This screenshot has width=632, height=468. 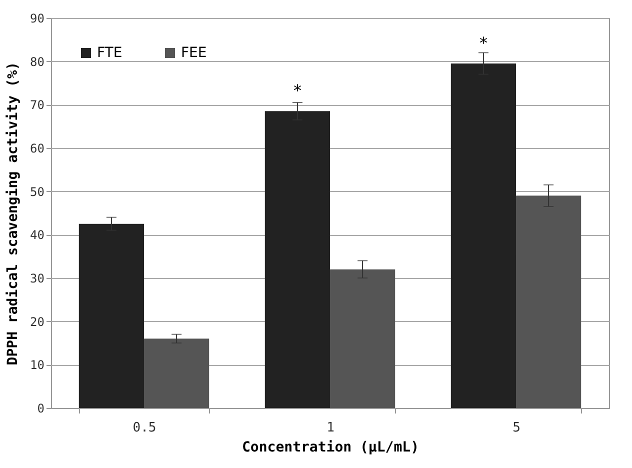 What do you see at coordinates (144, 428) in the screenshot?
I see `x-tick-label: 0.5` at bounding box center [144, 428].